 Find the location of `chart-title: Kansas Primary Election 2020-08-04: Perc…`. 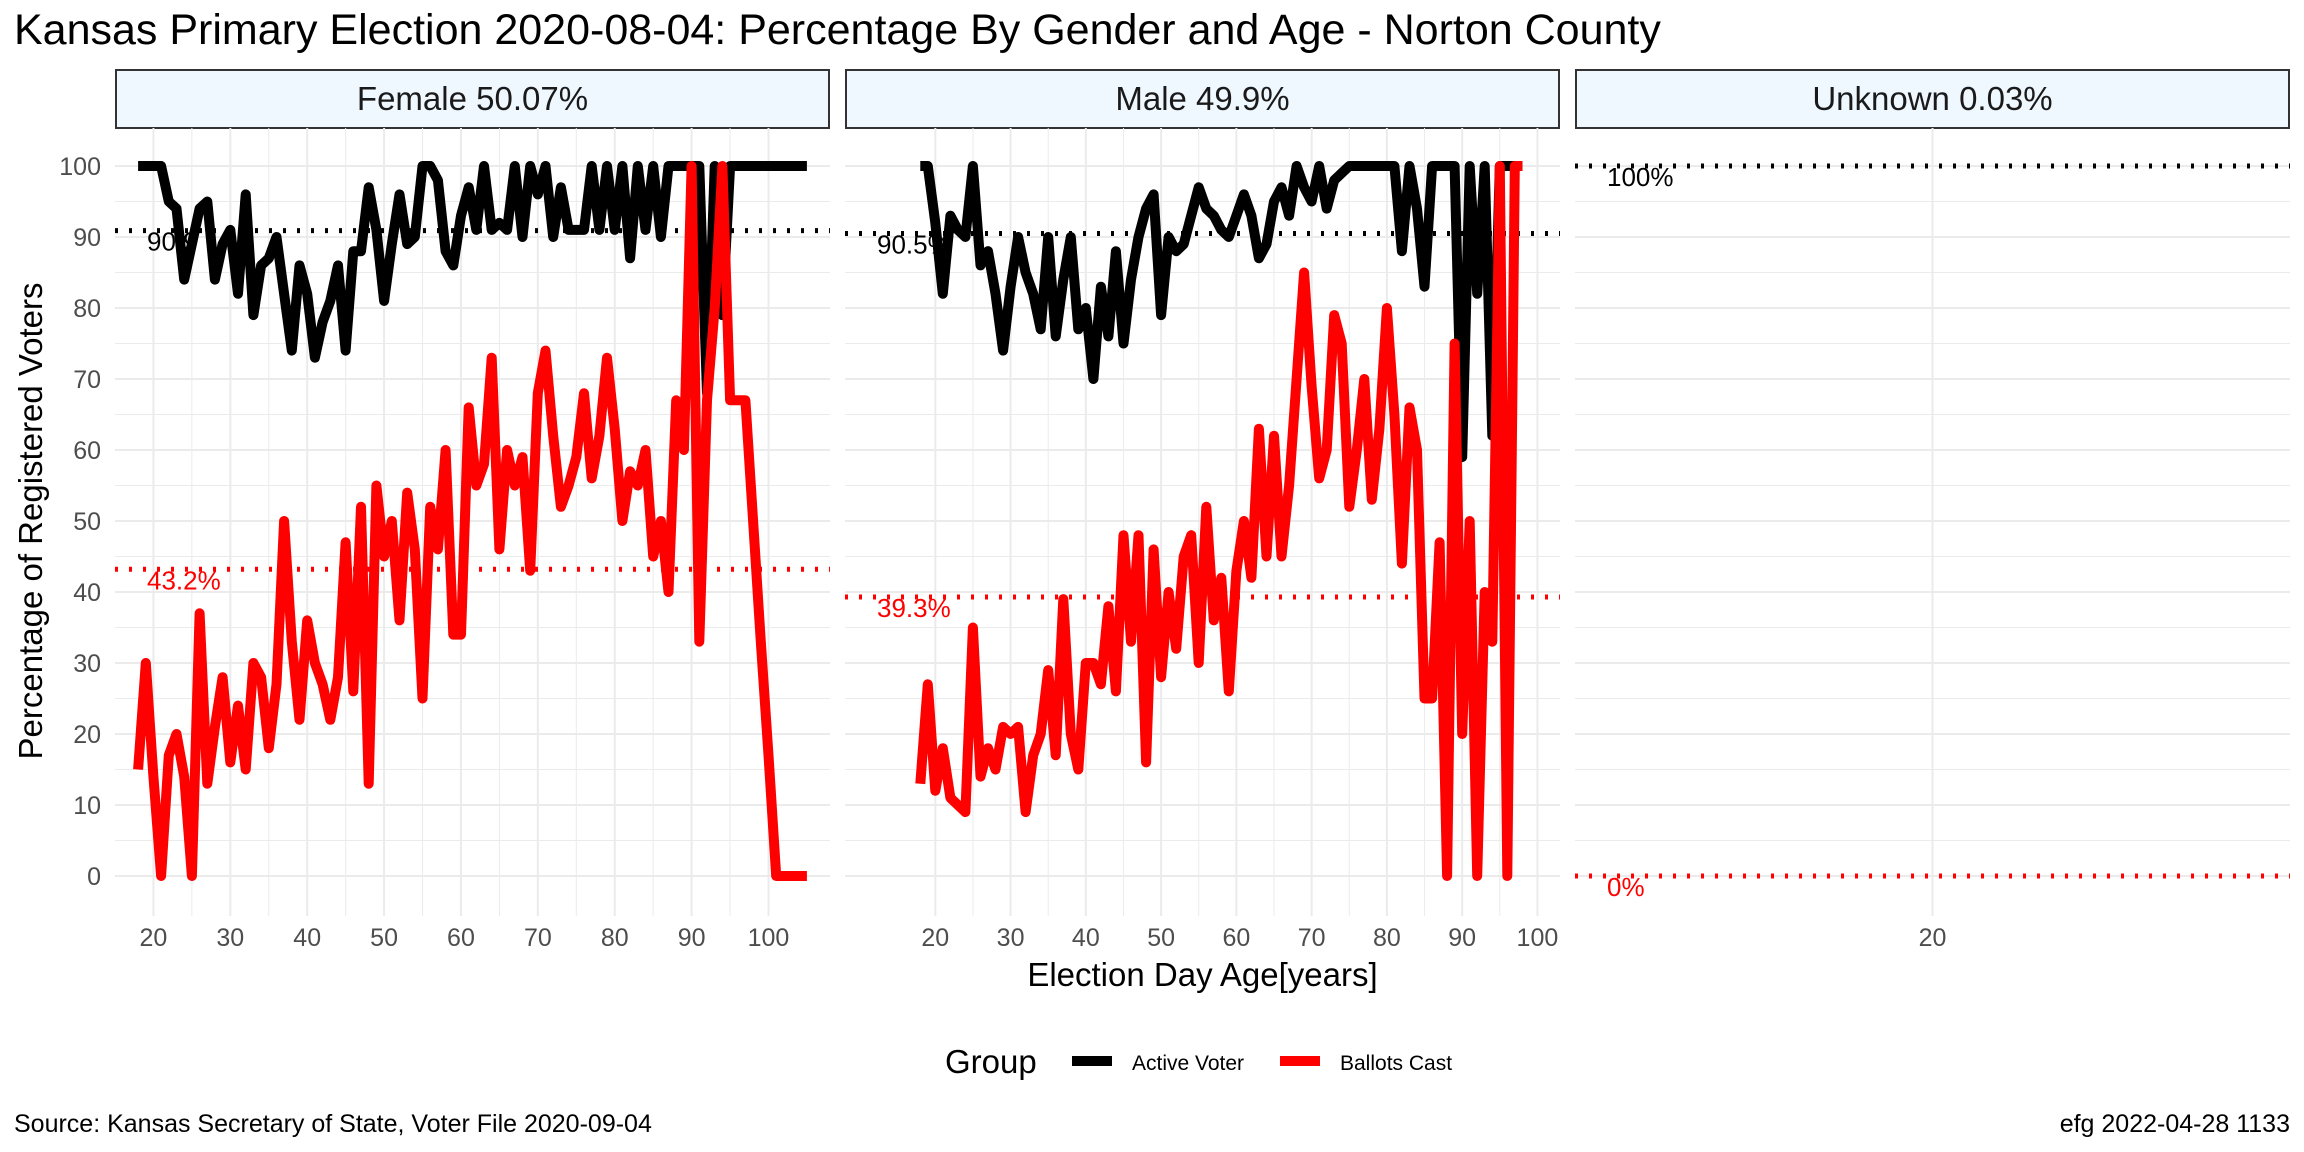

chart-title: Kansas Primary Election 2020-08-04: Perc… is located at coordinates (837, 30).